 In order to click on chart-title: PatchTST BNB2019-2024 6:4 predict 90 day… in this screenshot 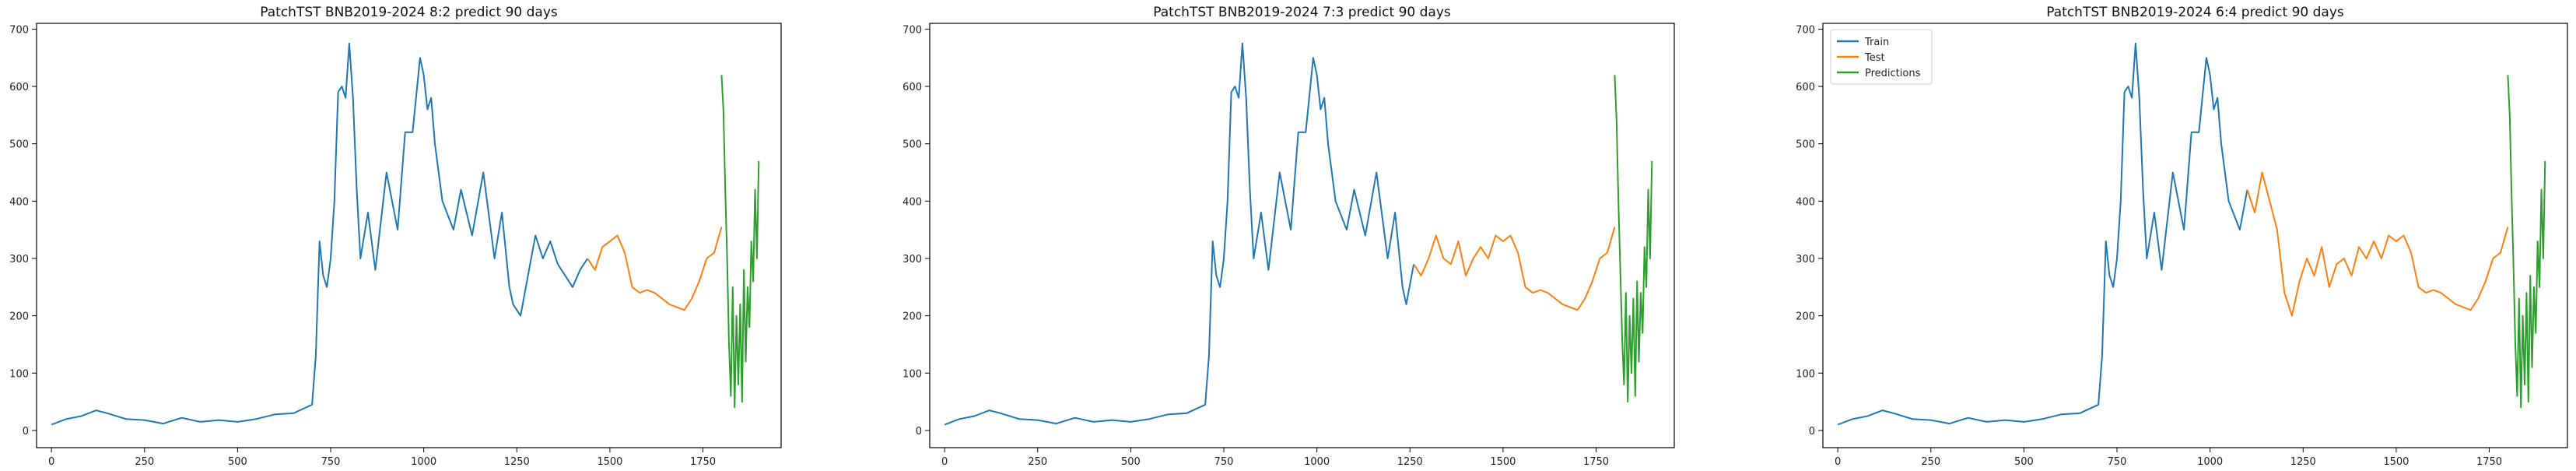, I will do `click(2195, 12)`.